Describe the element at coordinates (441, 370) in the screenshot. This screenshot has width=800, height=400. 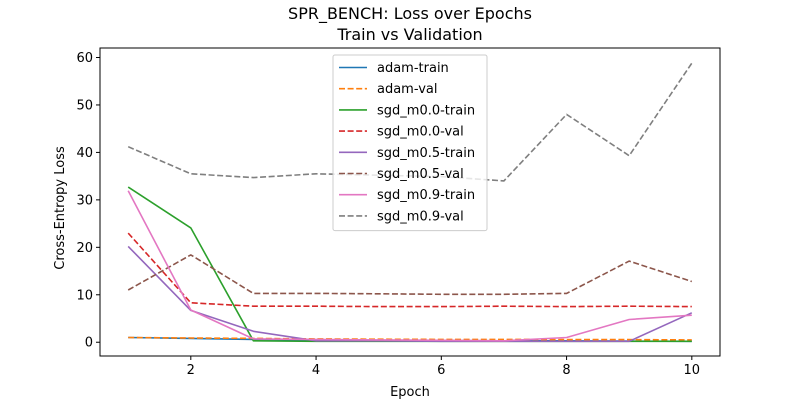
I see `x-tick-label: 6` at that location.